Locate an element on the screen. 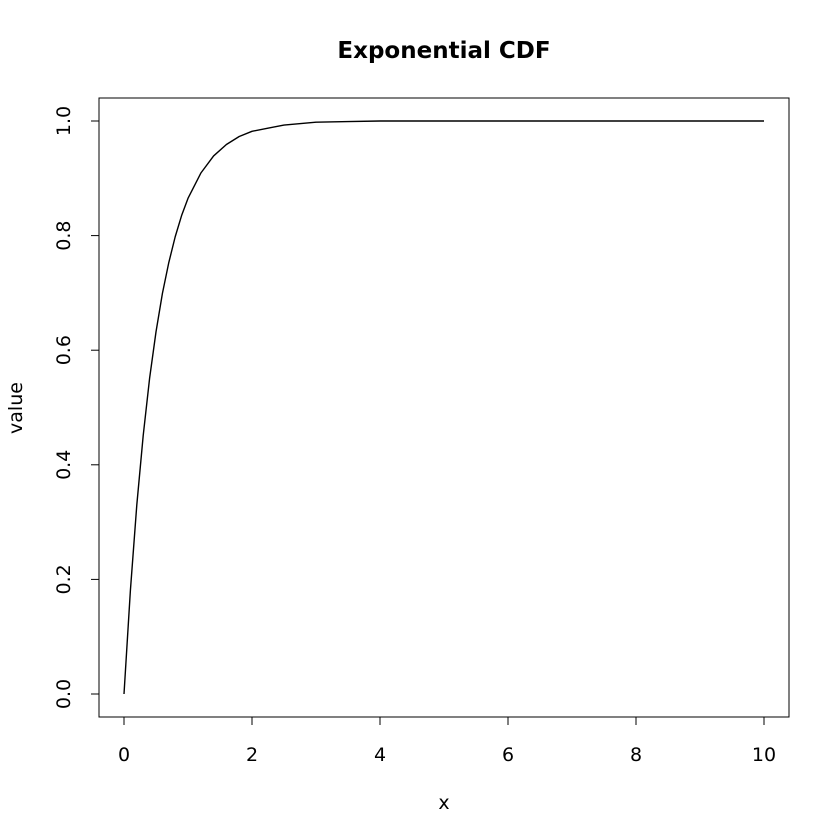  x-tick-label: 4 is located at coordinates (380, 755).